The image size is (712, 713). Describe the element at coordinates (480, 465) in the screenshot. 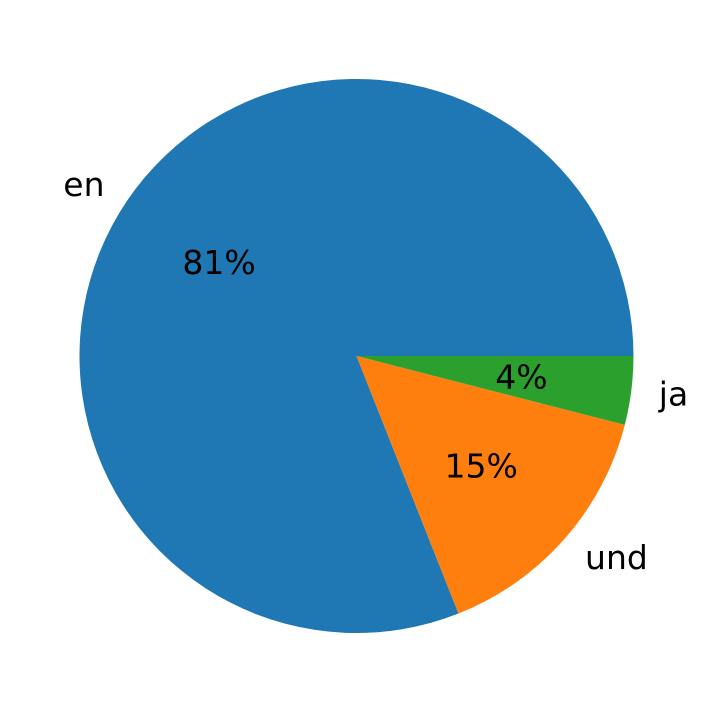

I see `pct-label-und: 15%` at that location.